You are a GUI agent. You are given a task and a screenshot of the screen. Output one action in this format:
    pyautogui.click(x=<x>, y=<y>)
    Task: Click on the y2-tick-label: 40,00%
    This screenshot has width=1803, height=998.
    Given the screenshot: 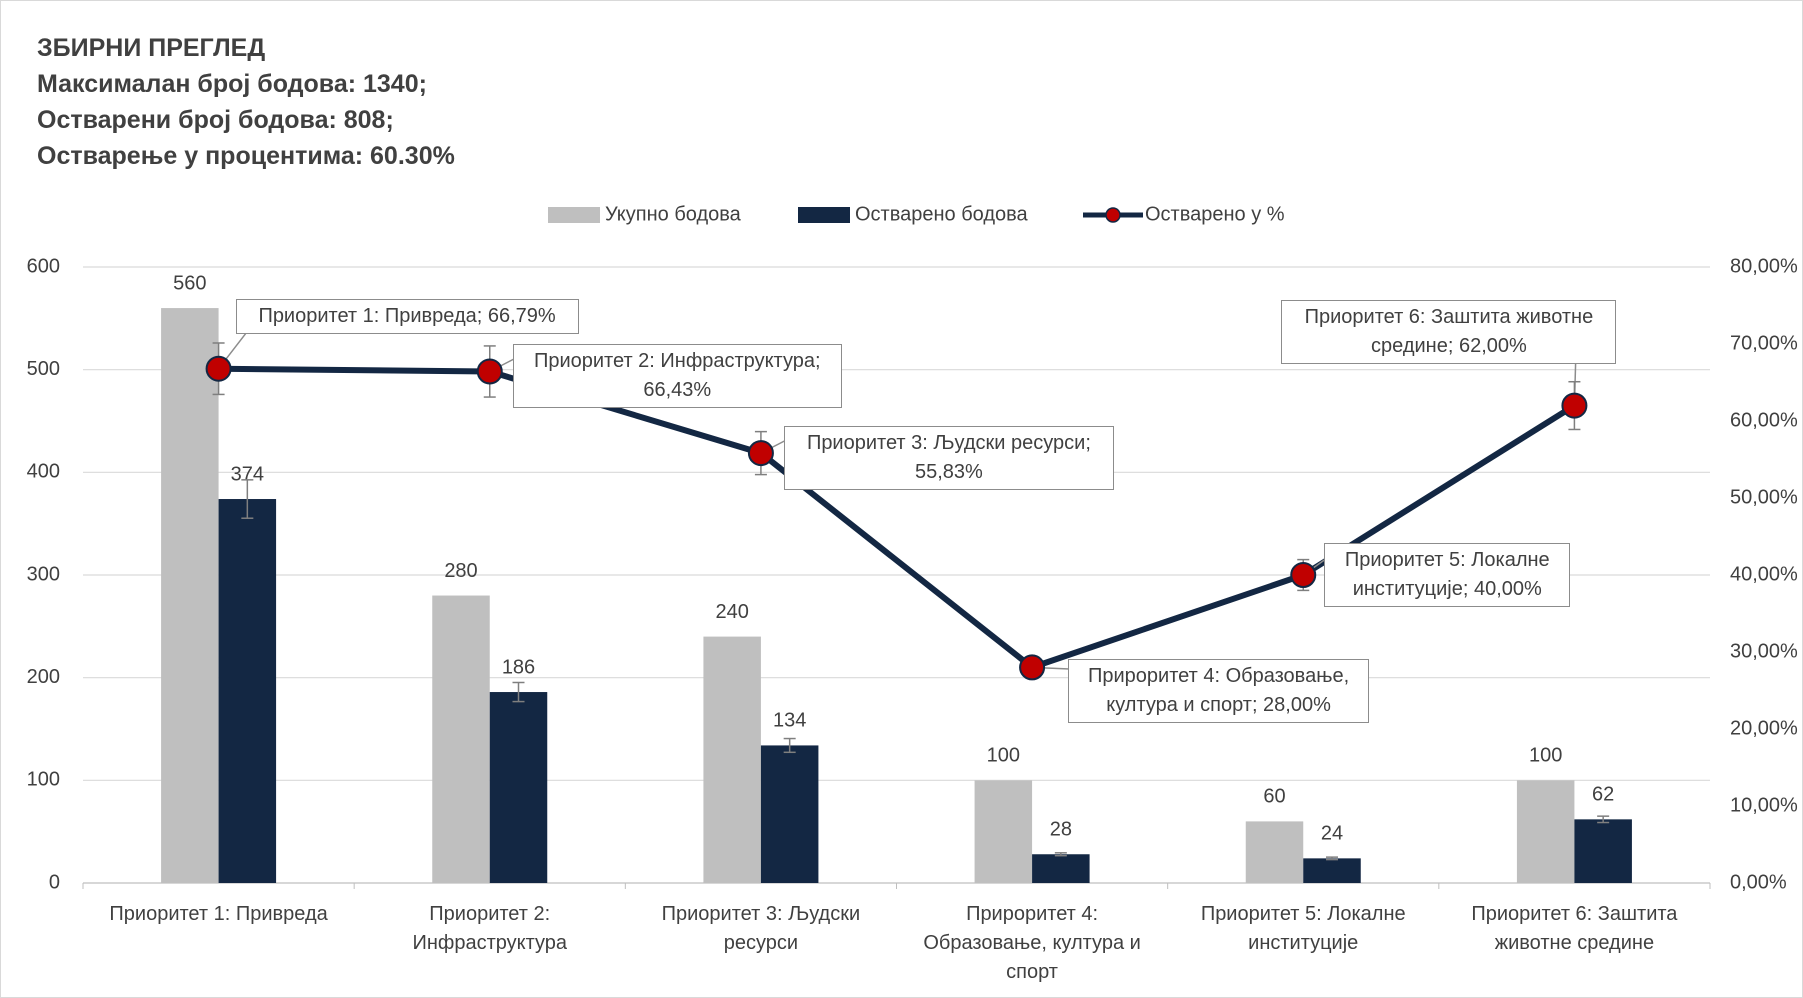 What is the action you would take?
    pyautogui.click(x=1764, y=574)
    